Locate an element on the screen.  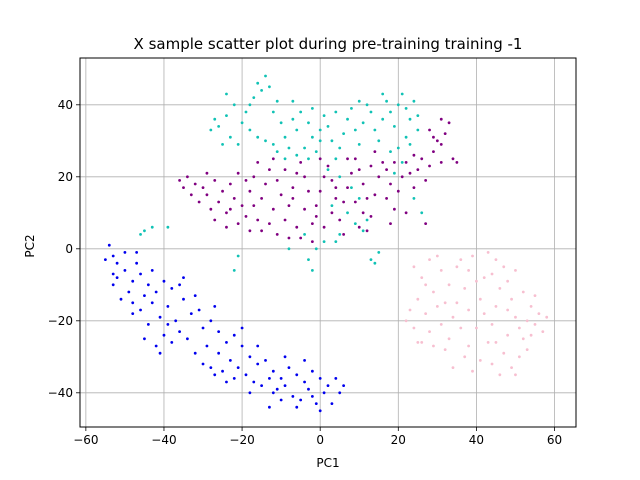
x-tick-label: −20 is located at coordinates (241, 440).